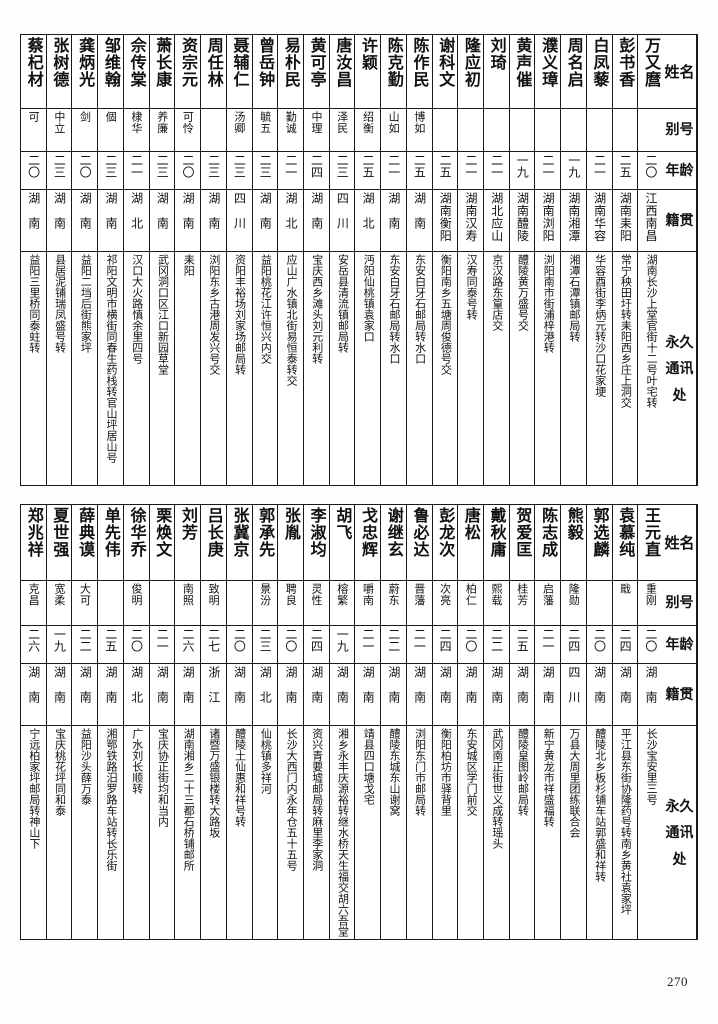 The height and width of the screenshot is (1024, 718). Describe the element at coordinates (213, 368) in the screenshot. I see `cell-address: 浏阳东乡古港周发兴号交` at that location.